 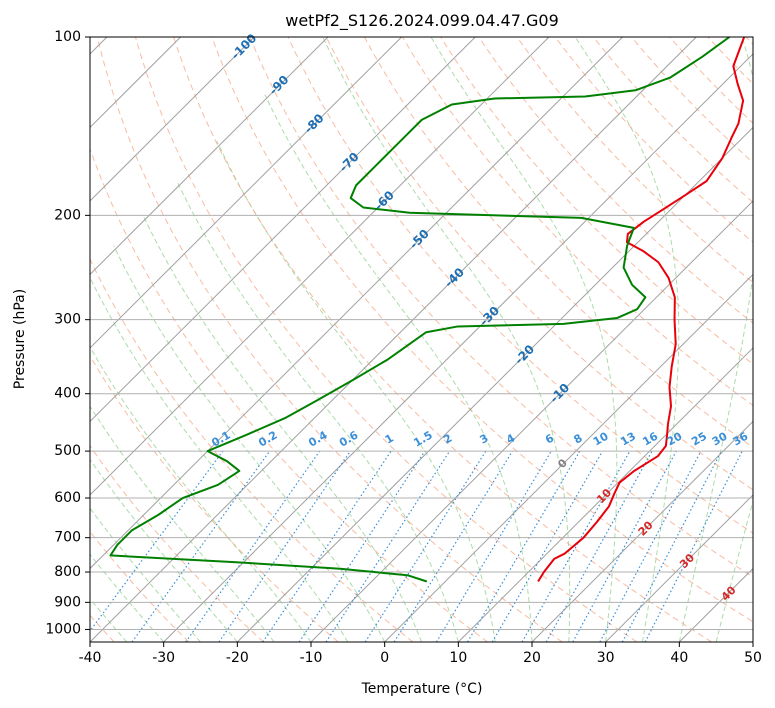 What do you see at coordinates (753, 658) in the screenshot?
I see `x-tick-label: 50` at bounding box center [753, 658].